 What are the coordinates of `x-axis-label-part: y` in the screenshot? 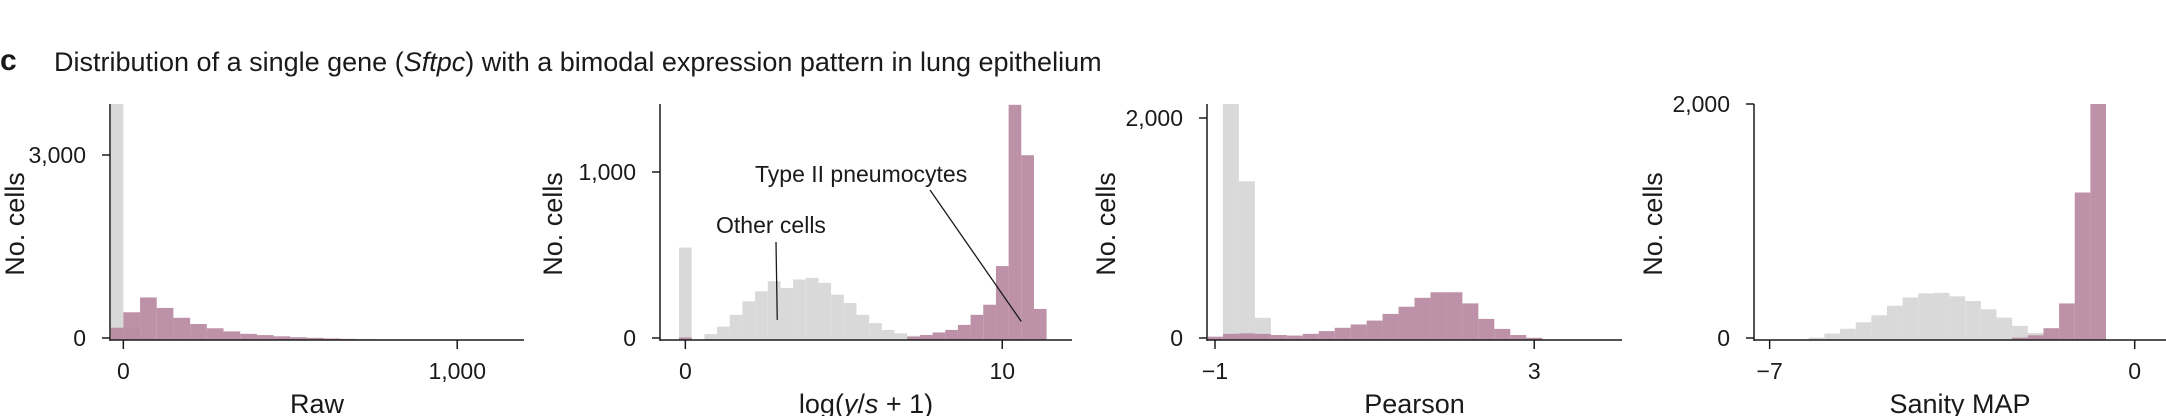 It's located at (850, 402).